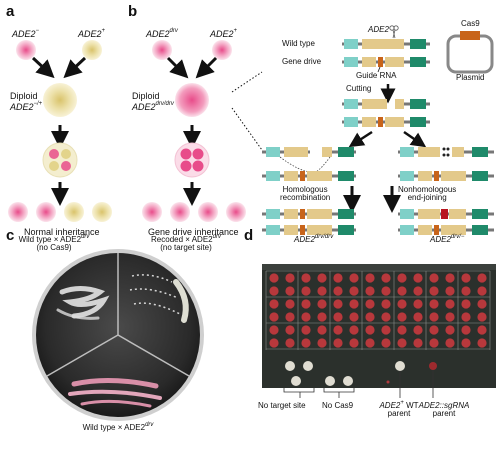 The image size is (500, 460). What do you see at coordinates (305, 194) in the screenshot?
I see `label-homologous-recombination: Homologous recombination` at bounding box center [305, 194].